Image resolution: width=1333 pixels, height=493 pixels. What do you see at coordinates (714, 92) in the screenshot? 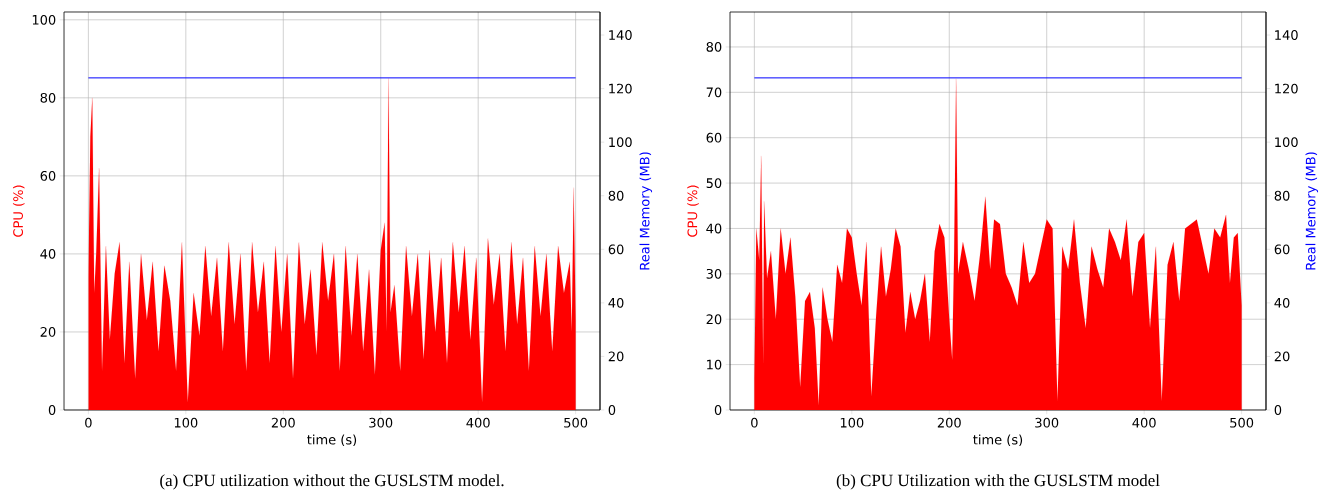
I see `y-tick-label: 70` at bounding box center [714, 92].